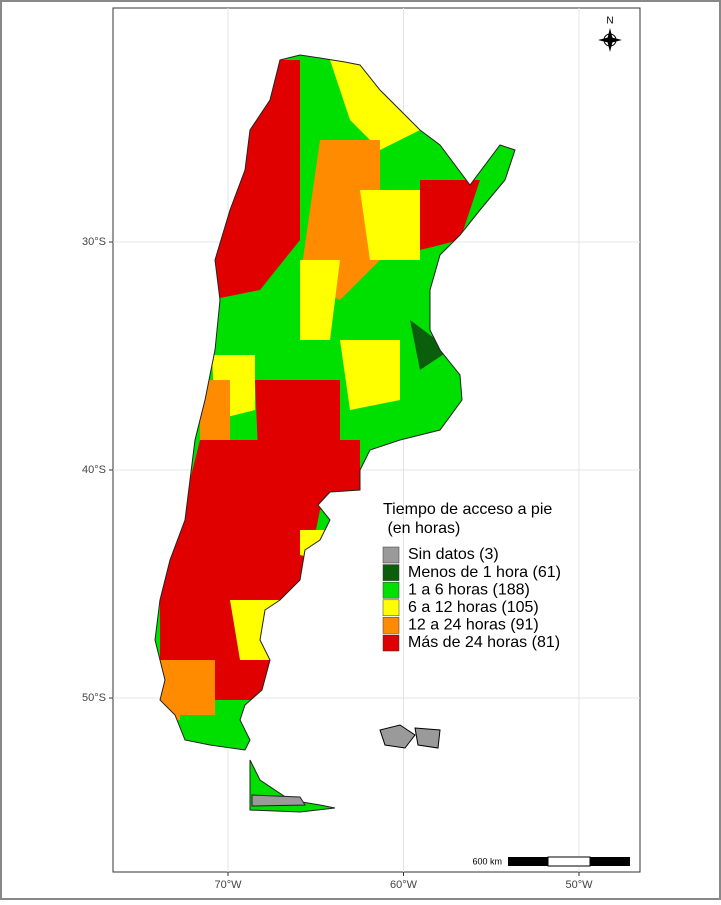  What do you see at coordinates (484, 572) in the screenshot?
I see `legend-label: Menos de 1 hora (61)` at bounding box center [484, 572].